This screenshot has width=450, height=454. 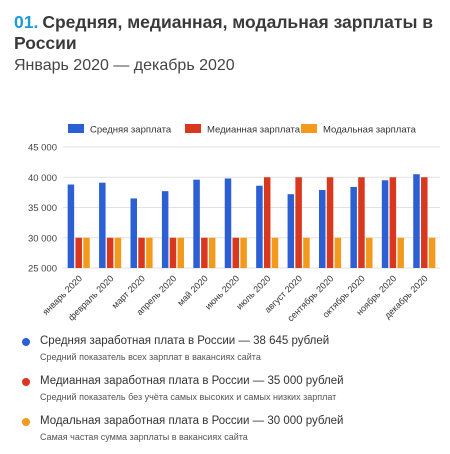 I want to click on note-median-dot, so click(x=26, y=382).